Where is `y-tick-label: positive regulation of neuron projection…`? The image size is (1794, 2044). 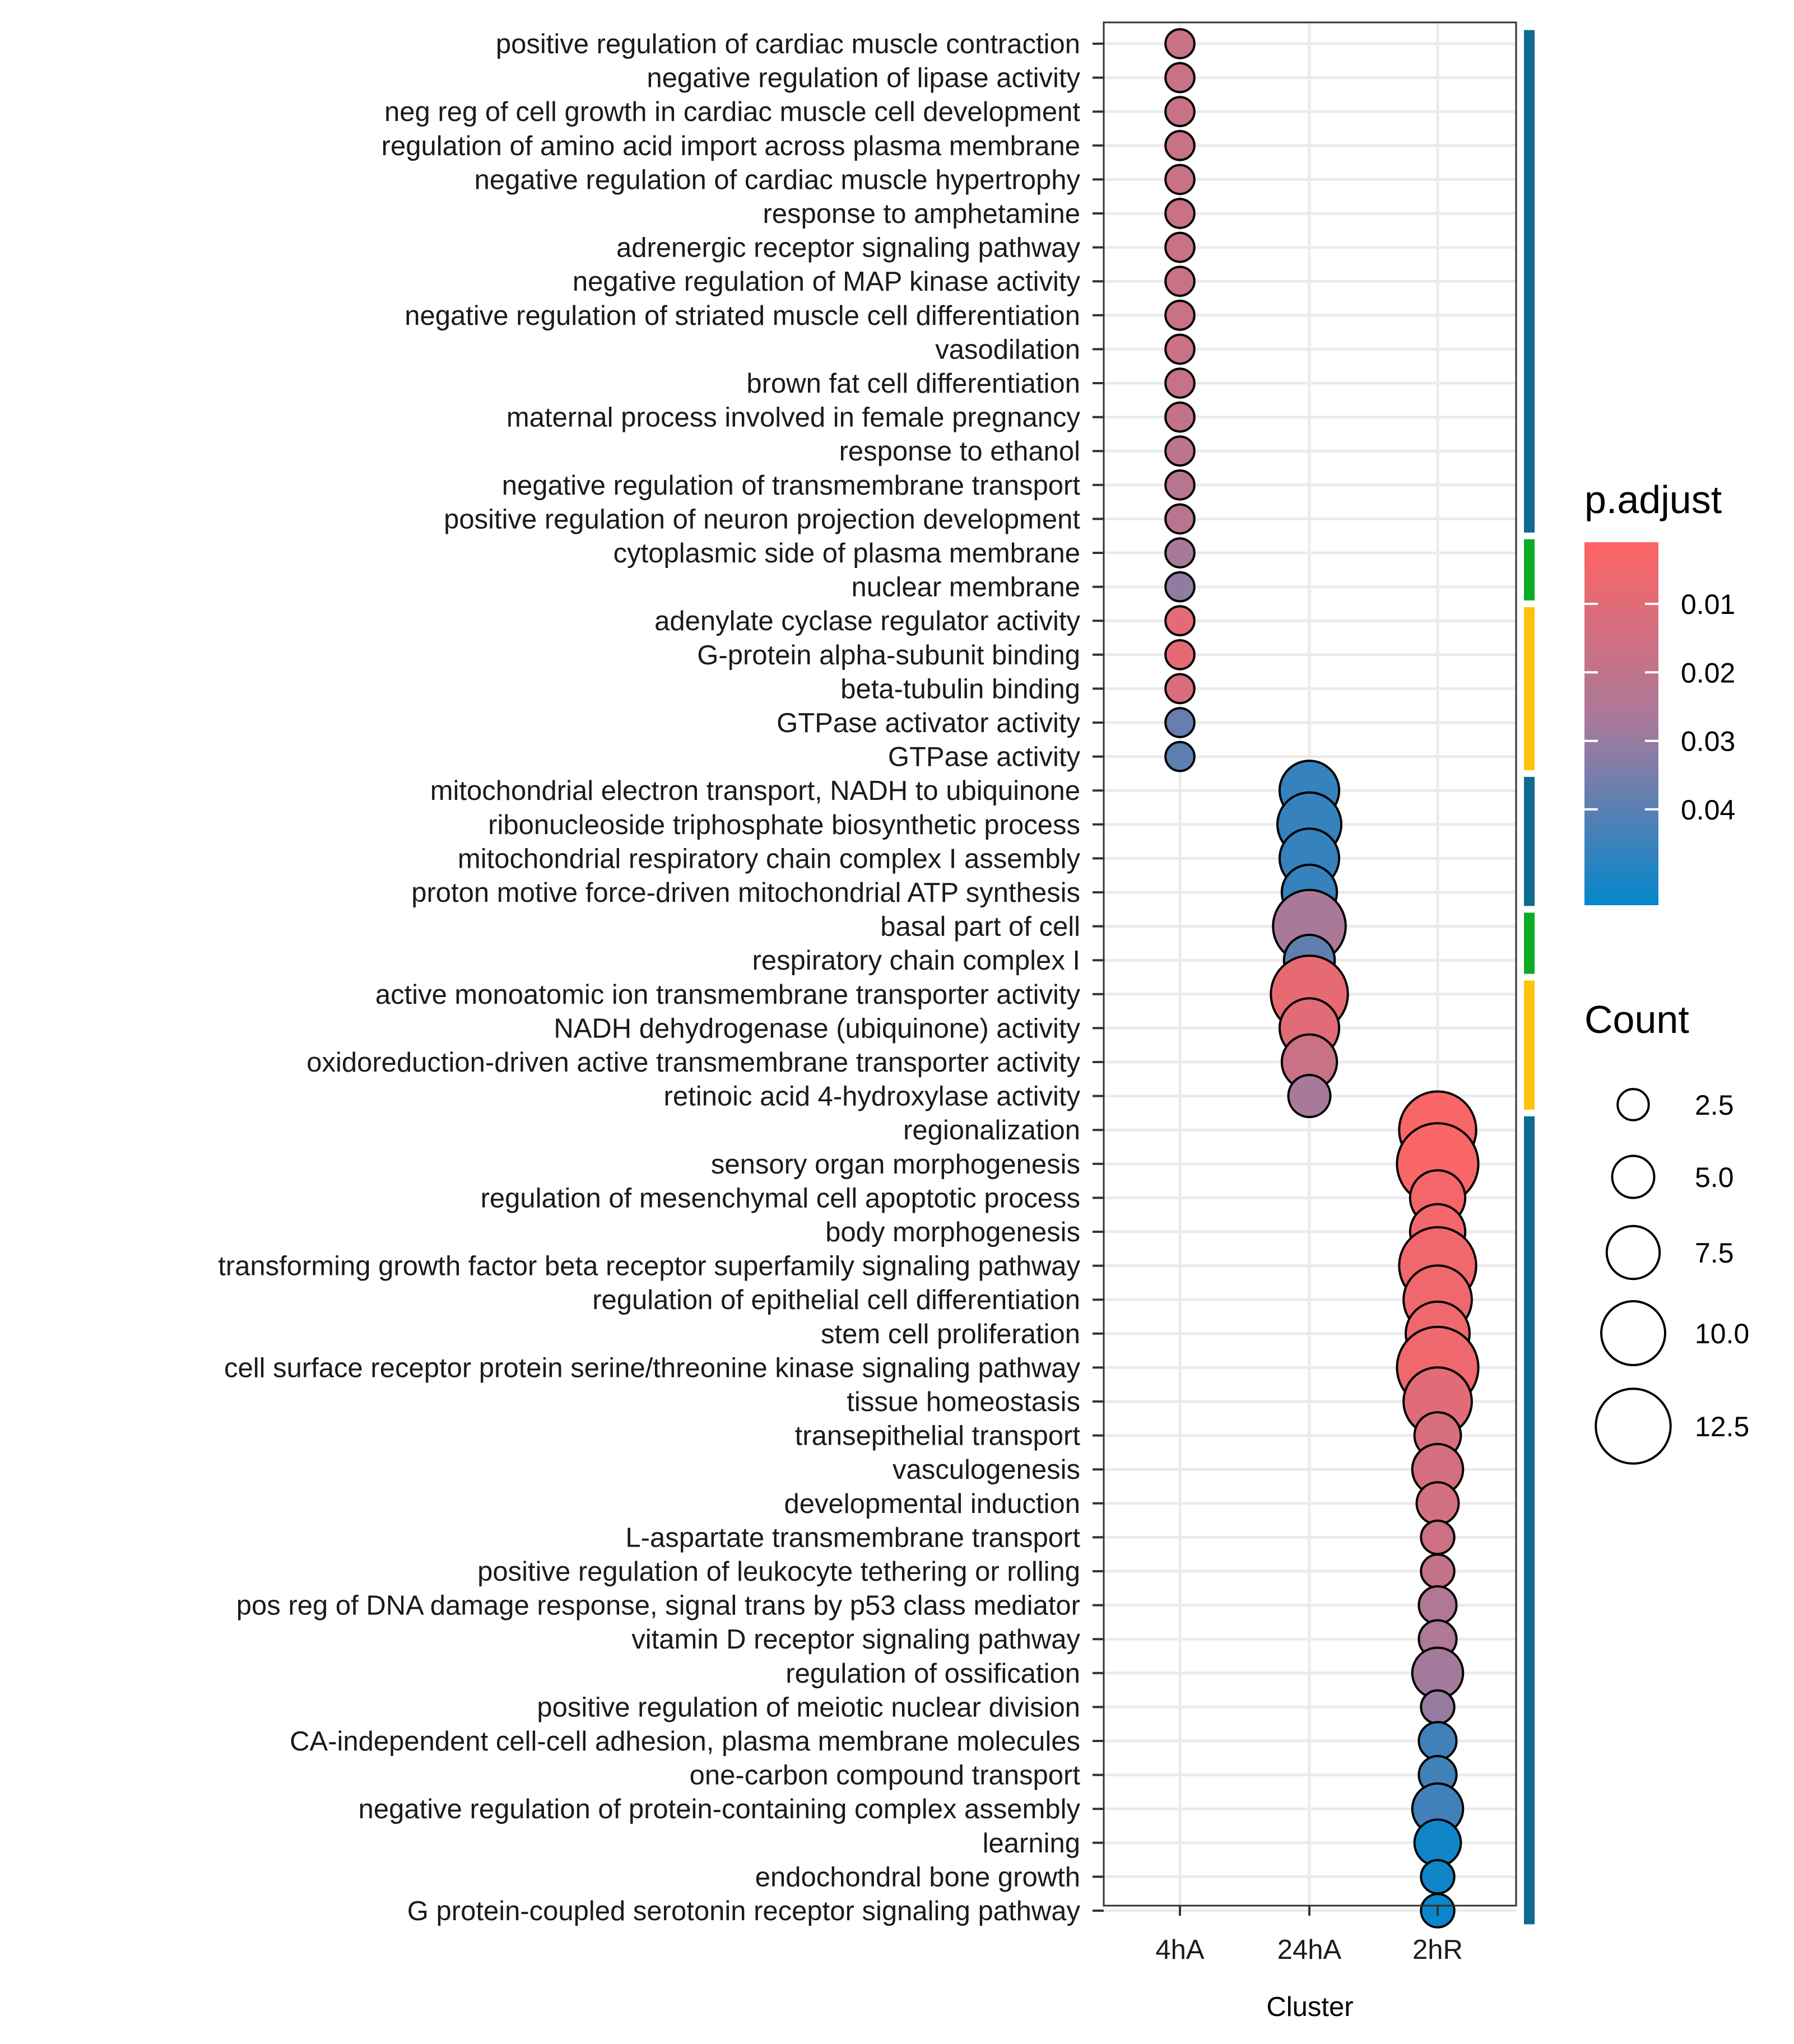 y-tick-label: positive regulation of neuron projection… is located at coordinates (762, 519).